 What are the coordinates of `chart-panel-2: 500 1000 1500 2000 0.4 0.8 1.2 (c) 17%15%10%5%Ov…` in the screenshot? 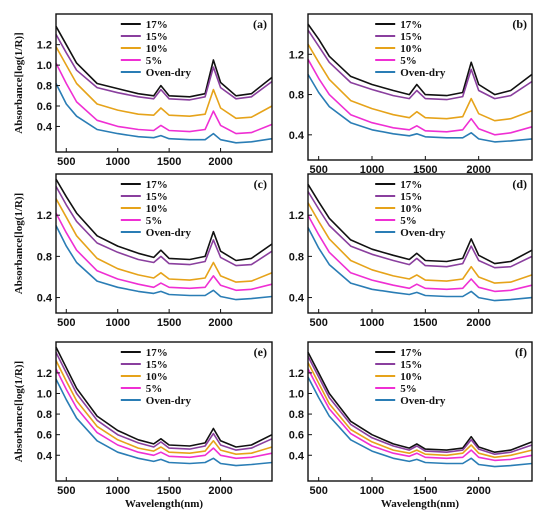 It's located at (143, 251).